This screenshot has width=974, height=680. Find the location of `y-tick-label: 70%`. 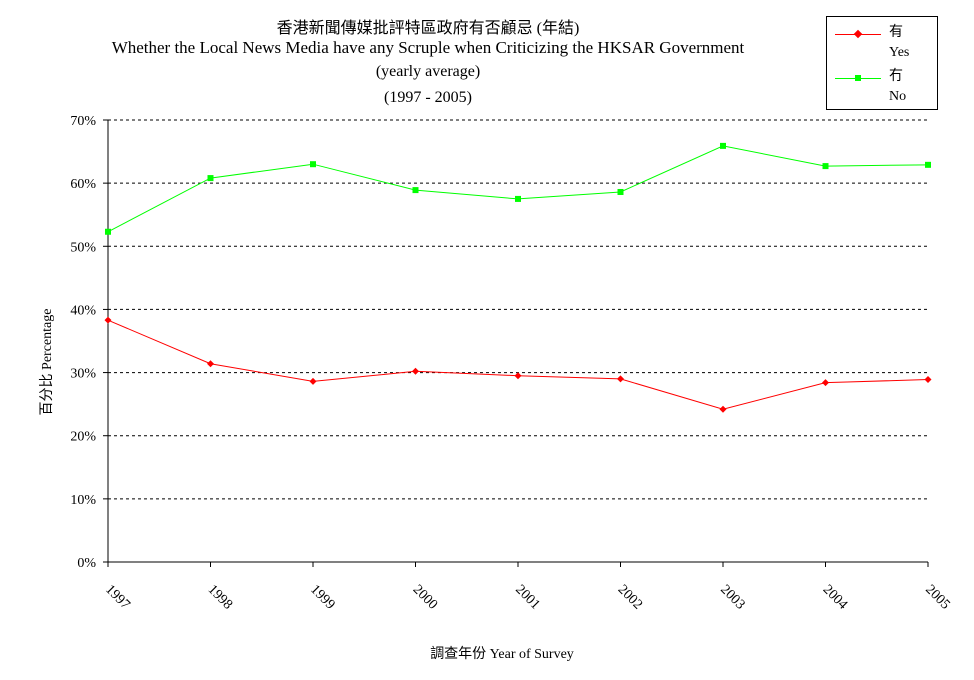

y-tick-label: 70% is located at coordinates (83, 121).